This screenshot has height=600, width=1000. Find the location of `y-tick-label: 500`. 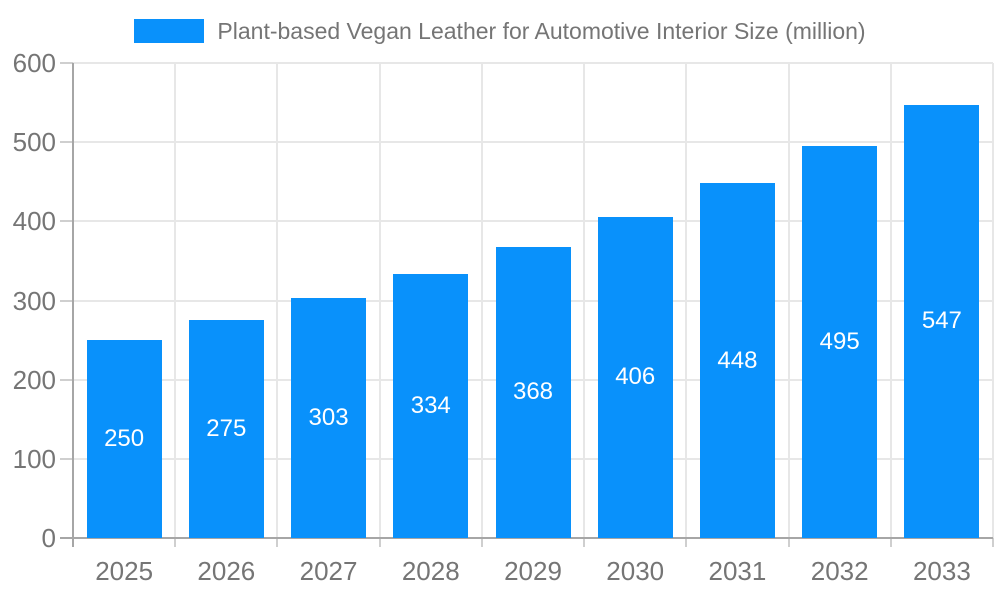

y-tick-label: 500 is located at coordinates (34, 142).